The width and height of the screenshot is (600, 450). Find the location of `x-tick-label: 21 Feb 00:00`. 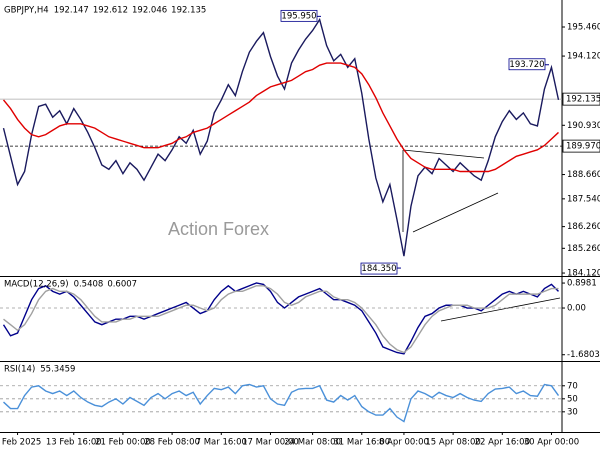

x-tick-label: 21 Feb 00:00 is located at coordinates (123, 443).